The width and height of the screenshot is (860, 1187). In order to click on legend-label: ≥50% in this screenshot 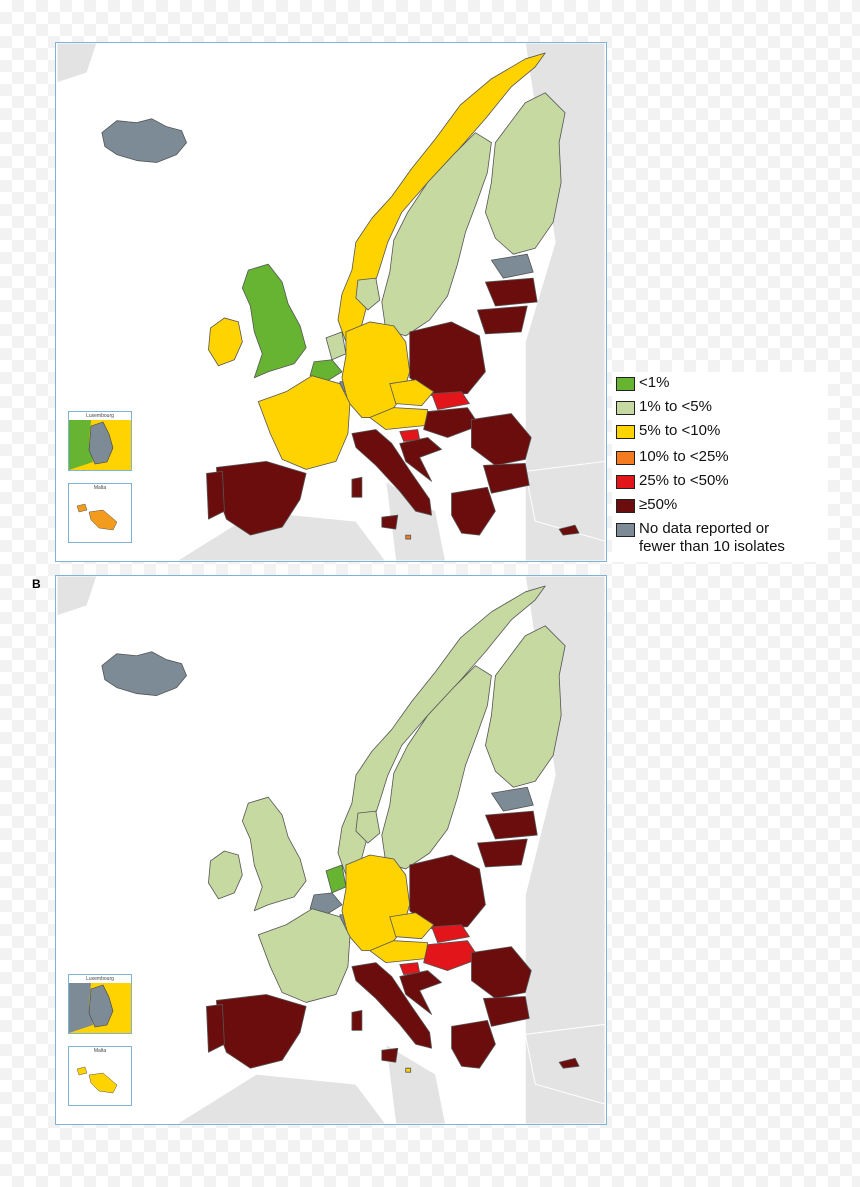, I will do `click(658, 504)`.